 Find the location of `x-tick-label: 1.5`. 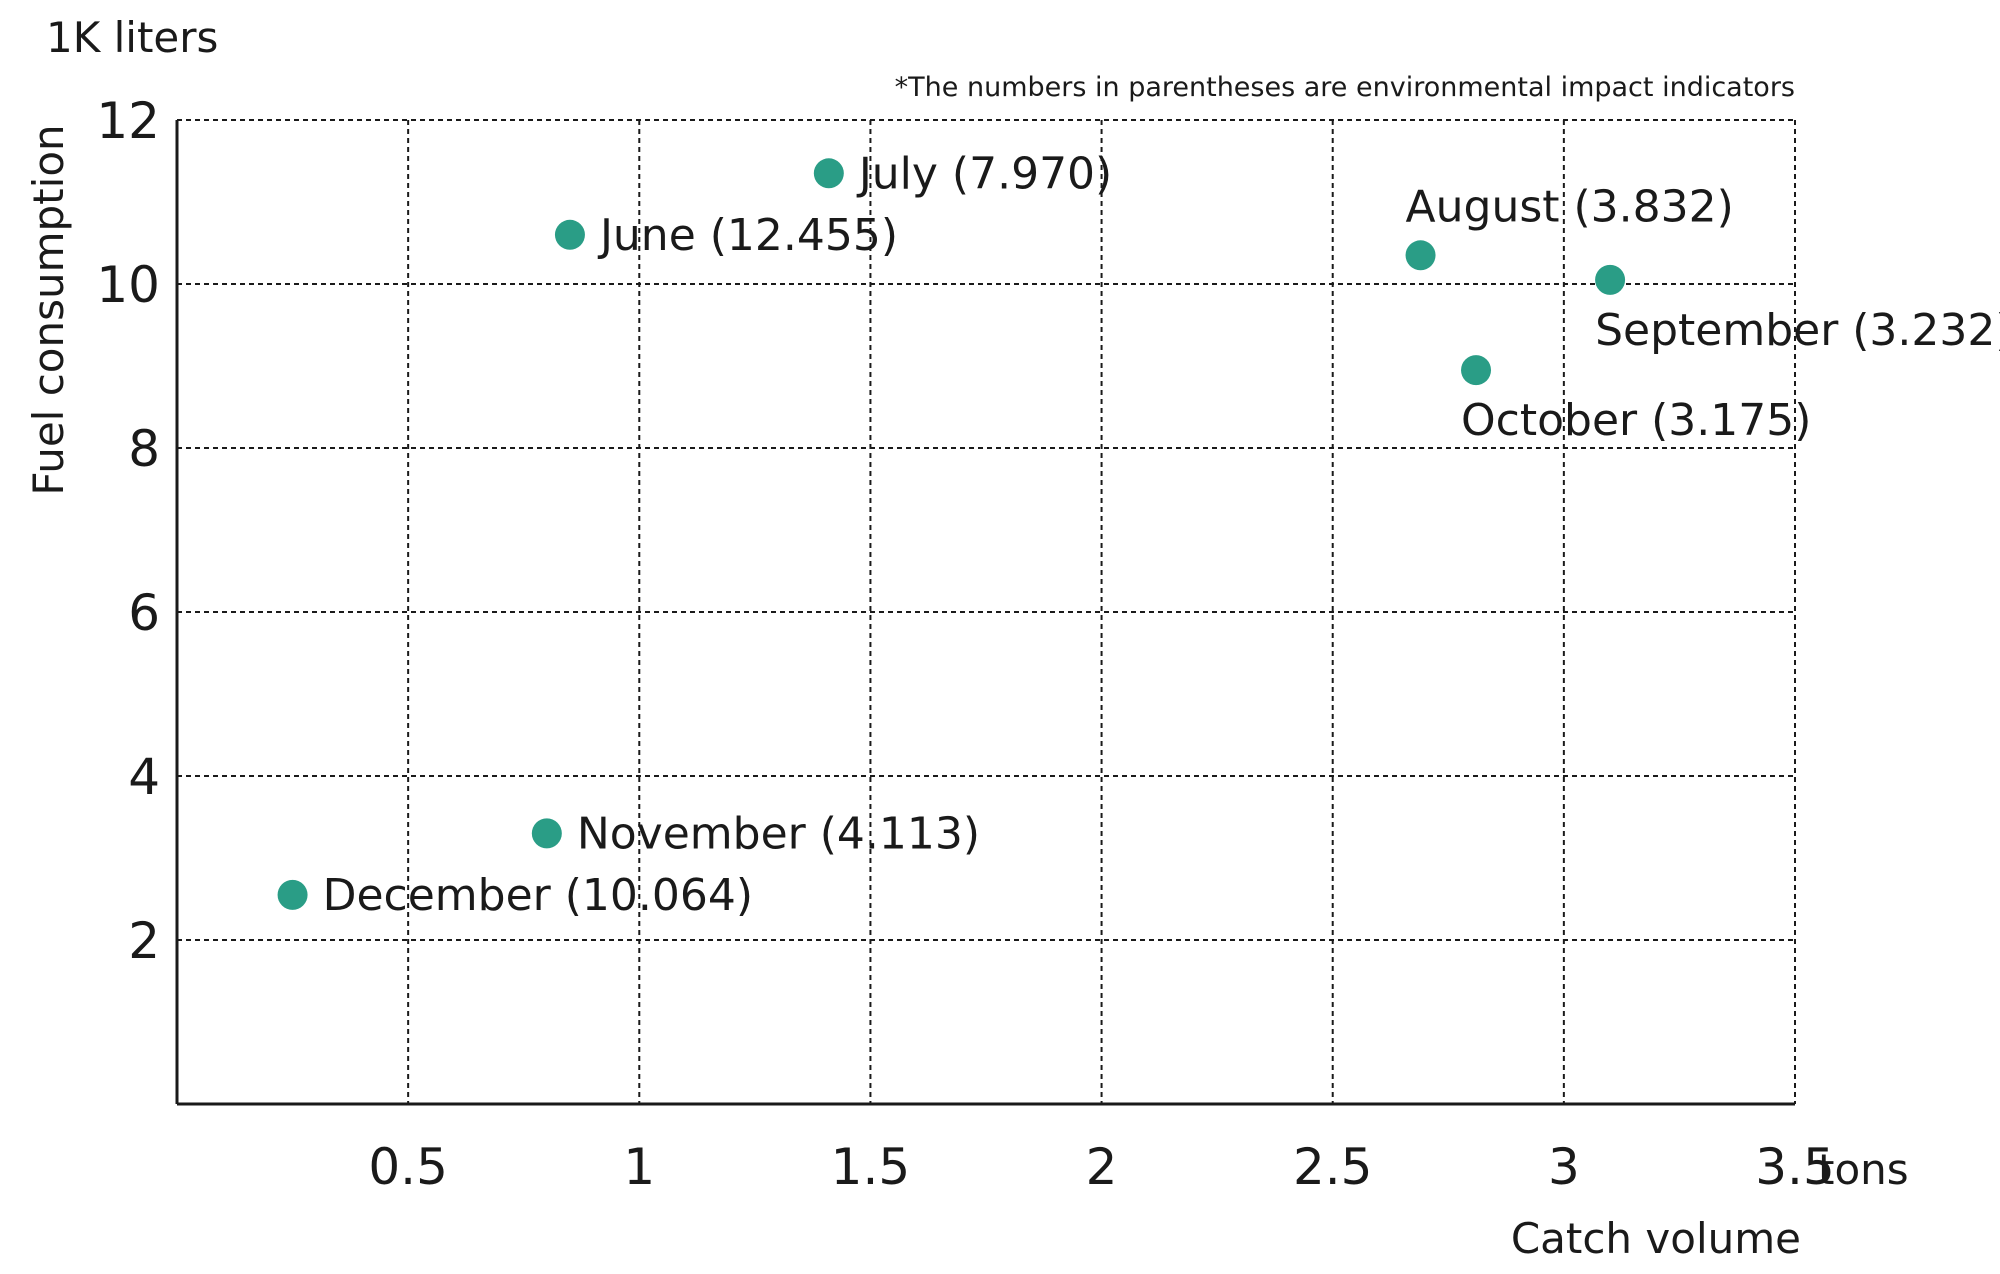

x-tick-label: 1.5 is located at coordinates (871, 1167).